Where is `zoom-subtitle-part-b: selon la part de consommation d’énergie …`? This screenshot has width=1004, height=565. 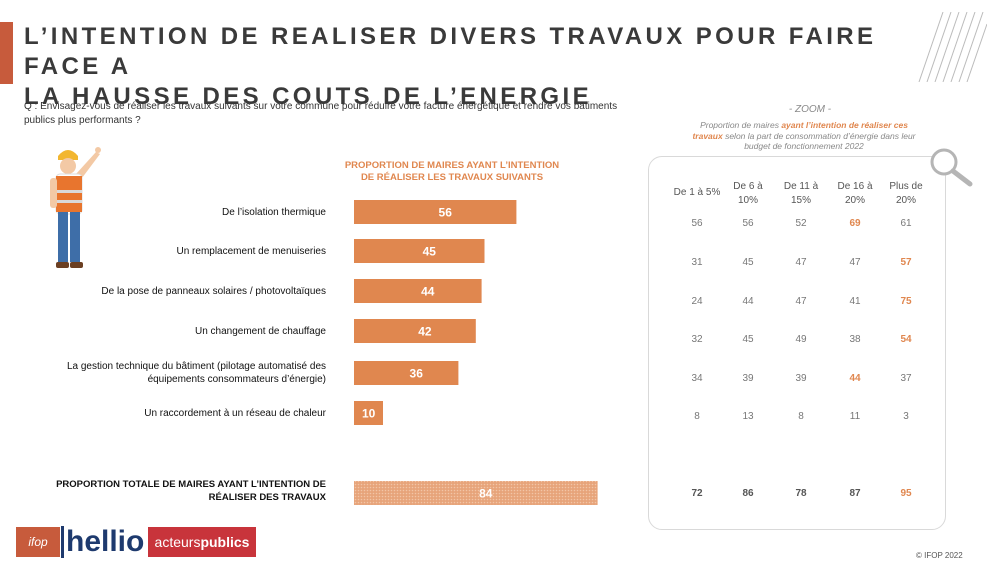 zoom-subtitle-part-b: selon la part de consommation d’énergie … is located at coordinates (819, 141).